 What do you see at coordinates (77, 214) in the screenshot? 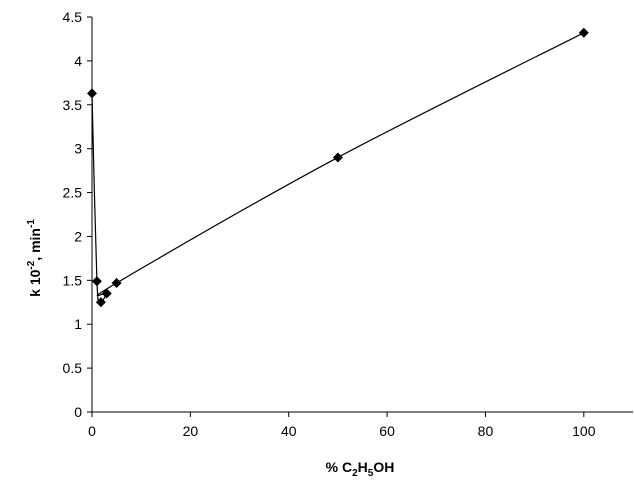
I see `y-axis-ticks: 0 0.5 1 1.5 2 2.5 3 3.5 4 4.5` at bounding box center [77, 214].